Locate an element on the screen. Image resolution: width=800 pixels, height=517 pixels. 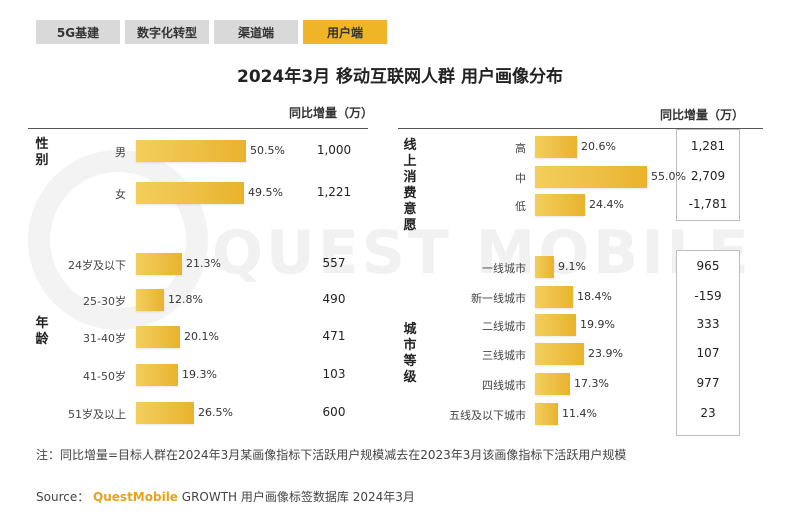
category-label: 三线城市 is located at coordinates (504, 355).